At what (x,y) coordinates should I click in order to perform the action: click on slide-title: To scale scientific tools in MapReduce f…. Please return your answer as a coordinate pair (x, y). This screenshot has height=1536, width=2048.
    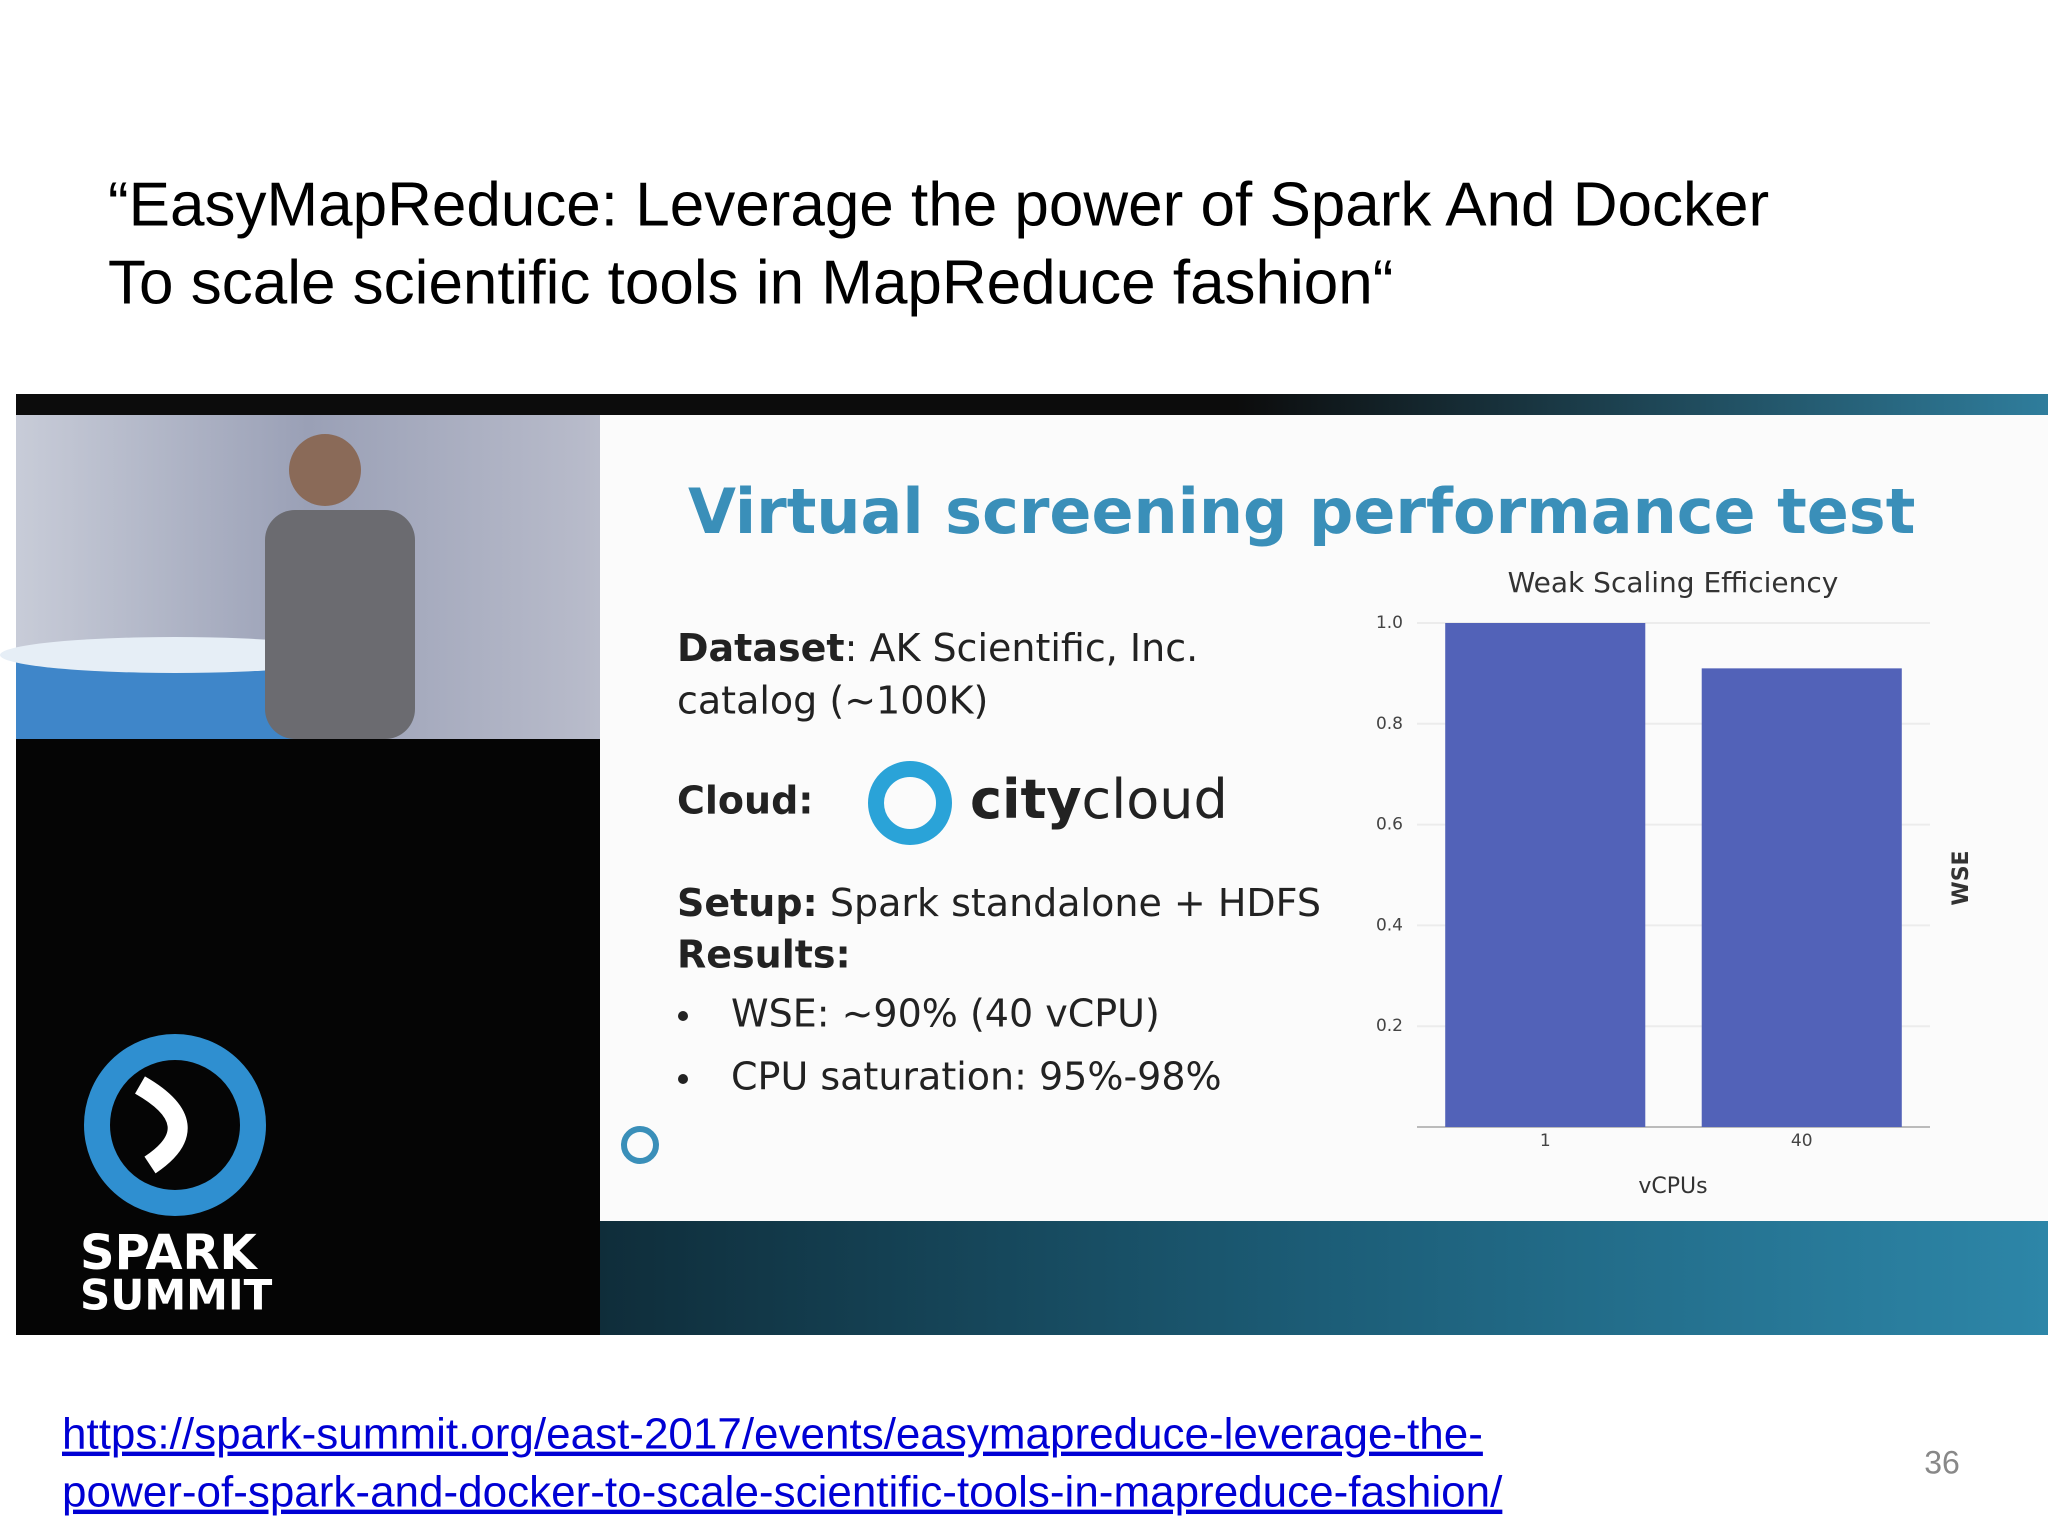
    Looking at the image, I should click on (750, 282).